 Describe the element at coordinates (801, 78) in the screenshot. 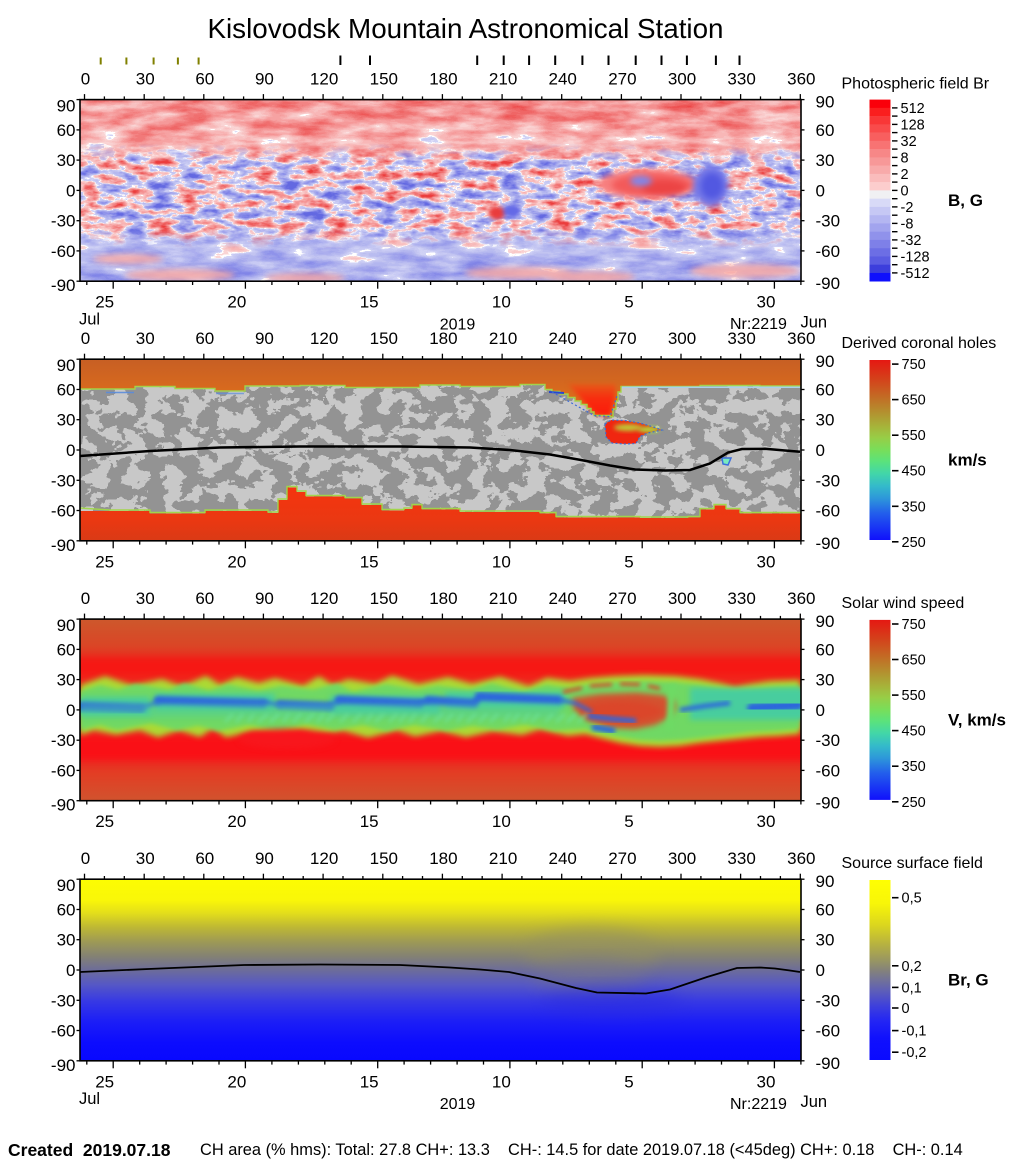

I see `svg-text: 360` at that location.